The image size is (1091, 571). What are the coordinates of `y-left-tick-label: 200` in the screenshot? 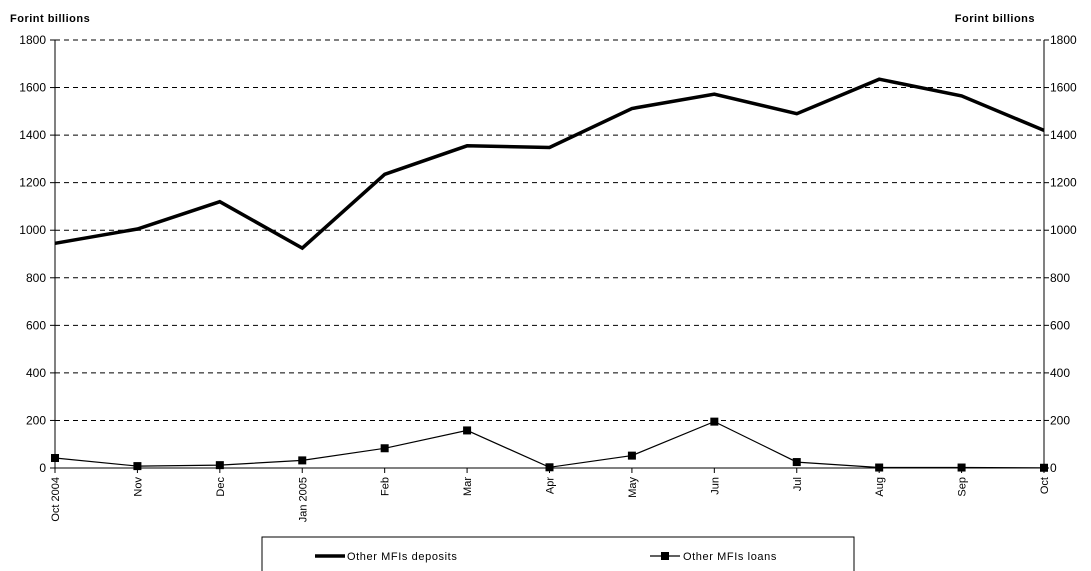 It's located at (36, 420).